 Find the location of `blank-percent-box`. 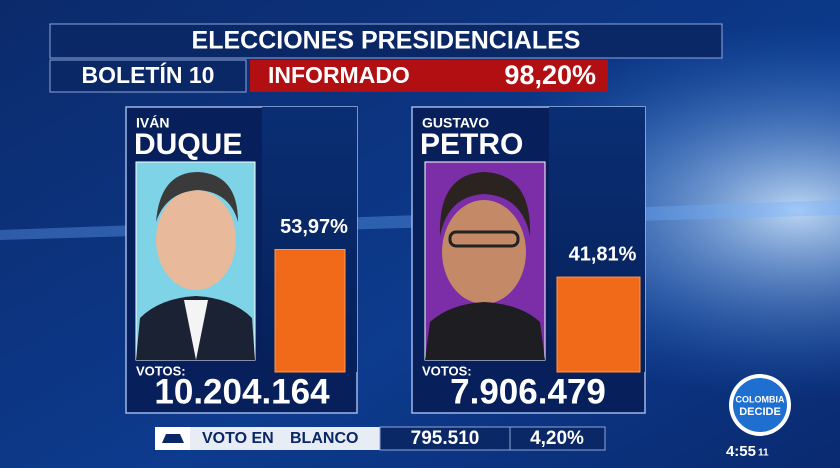

blank-percent-box is located at coordinates (557, 438).